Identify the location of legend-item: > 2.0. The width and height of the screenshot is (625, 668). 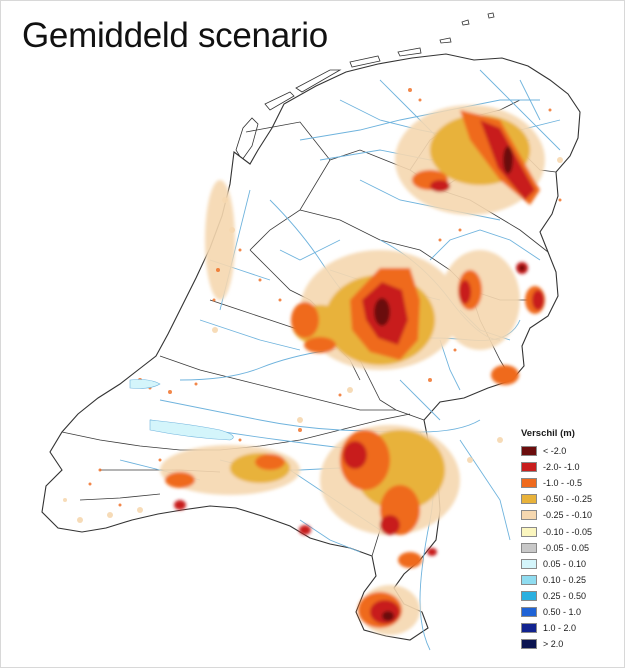
(570, 644).